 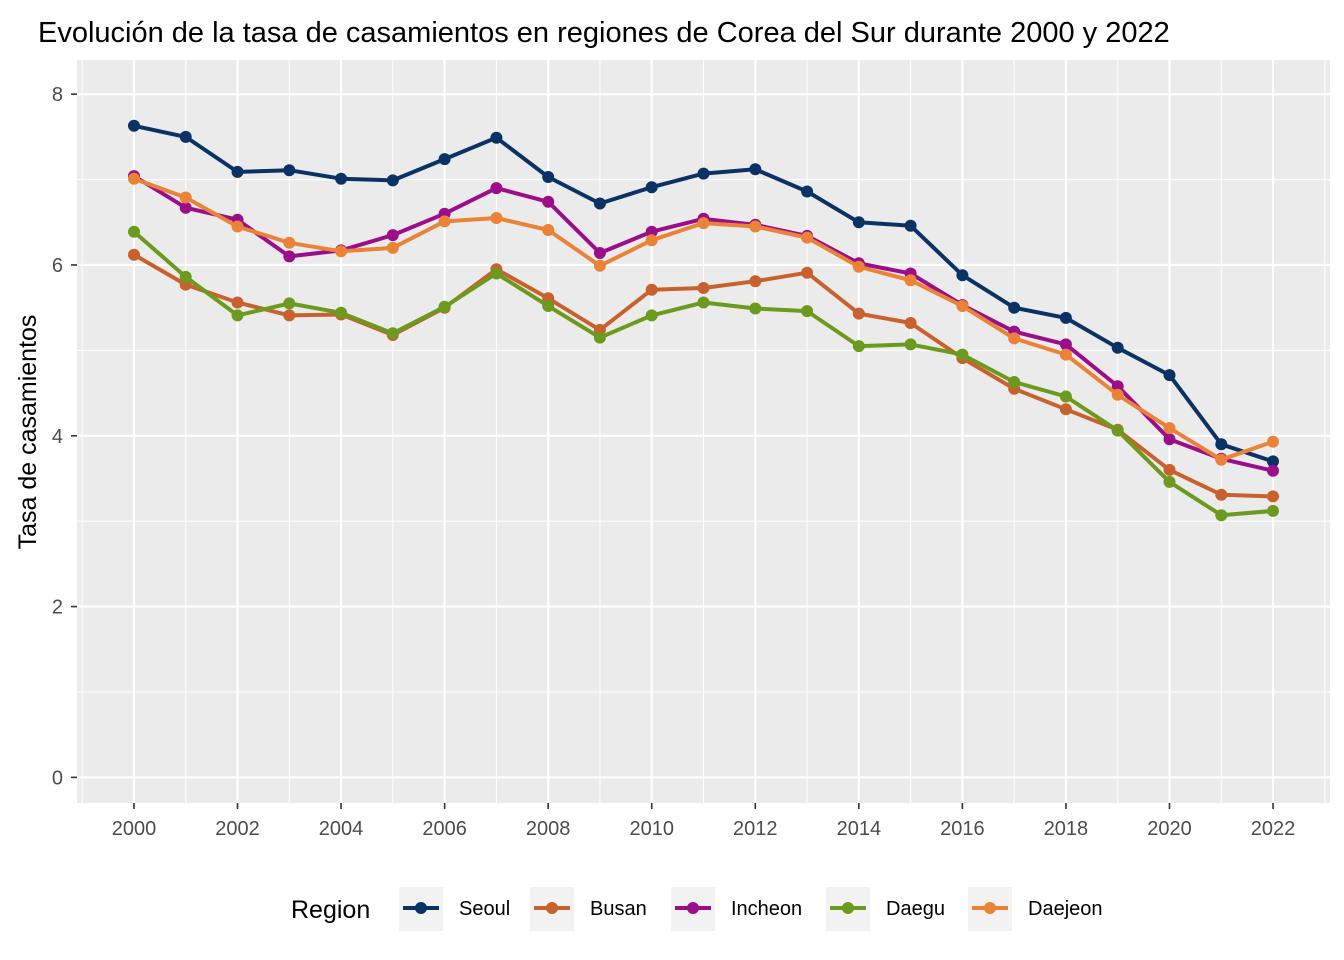 I want to click on x-tick-label: 2020, so click(x=1169, y=829).